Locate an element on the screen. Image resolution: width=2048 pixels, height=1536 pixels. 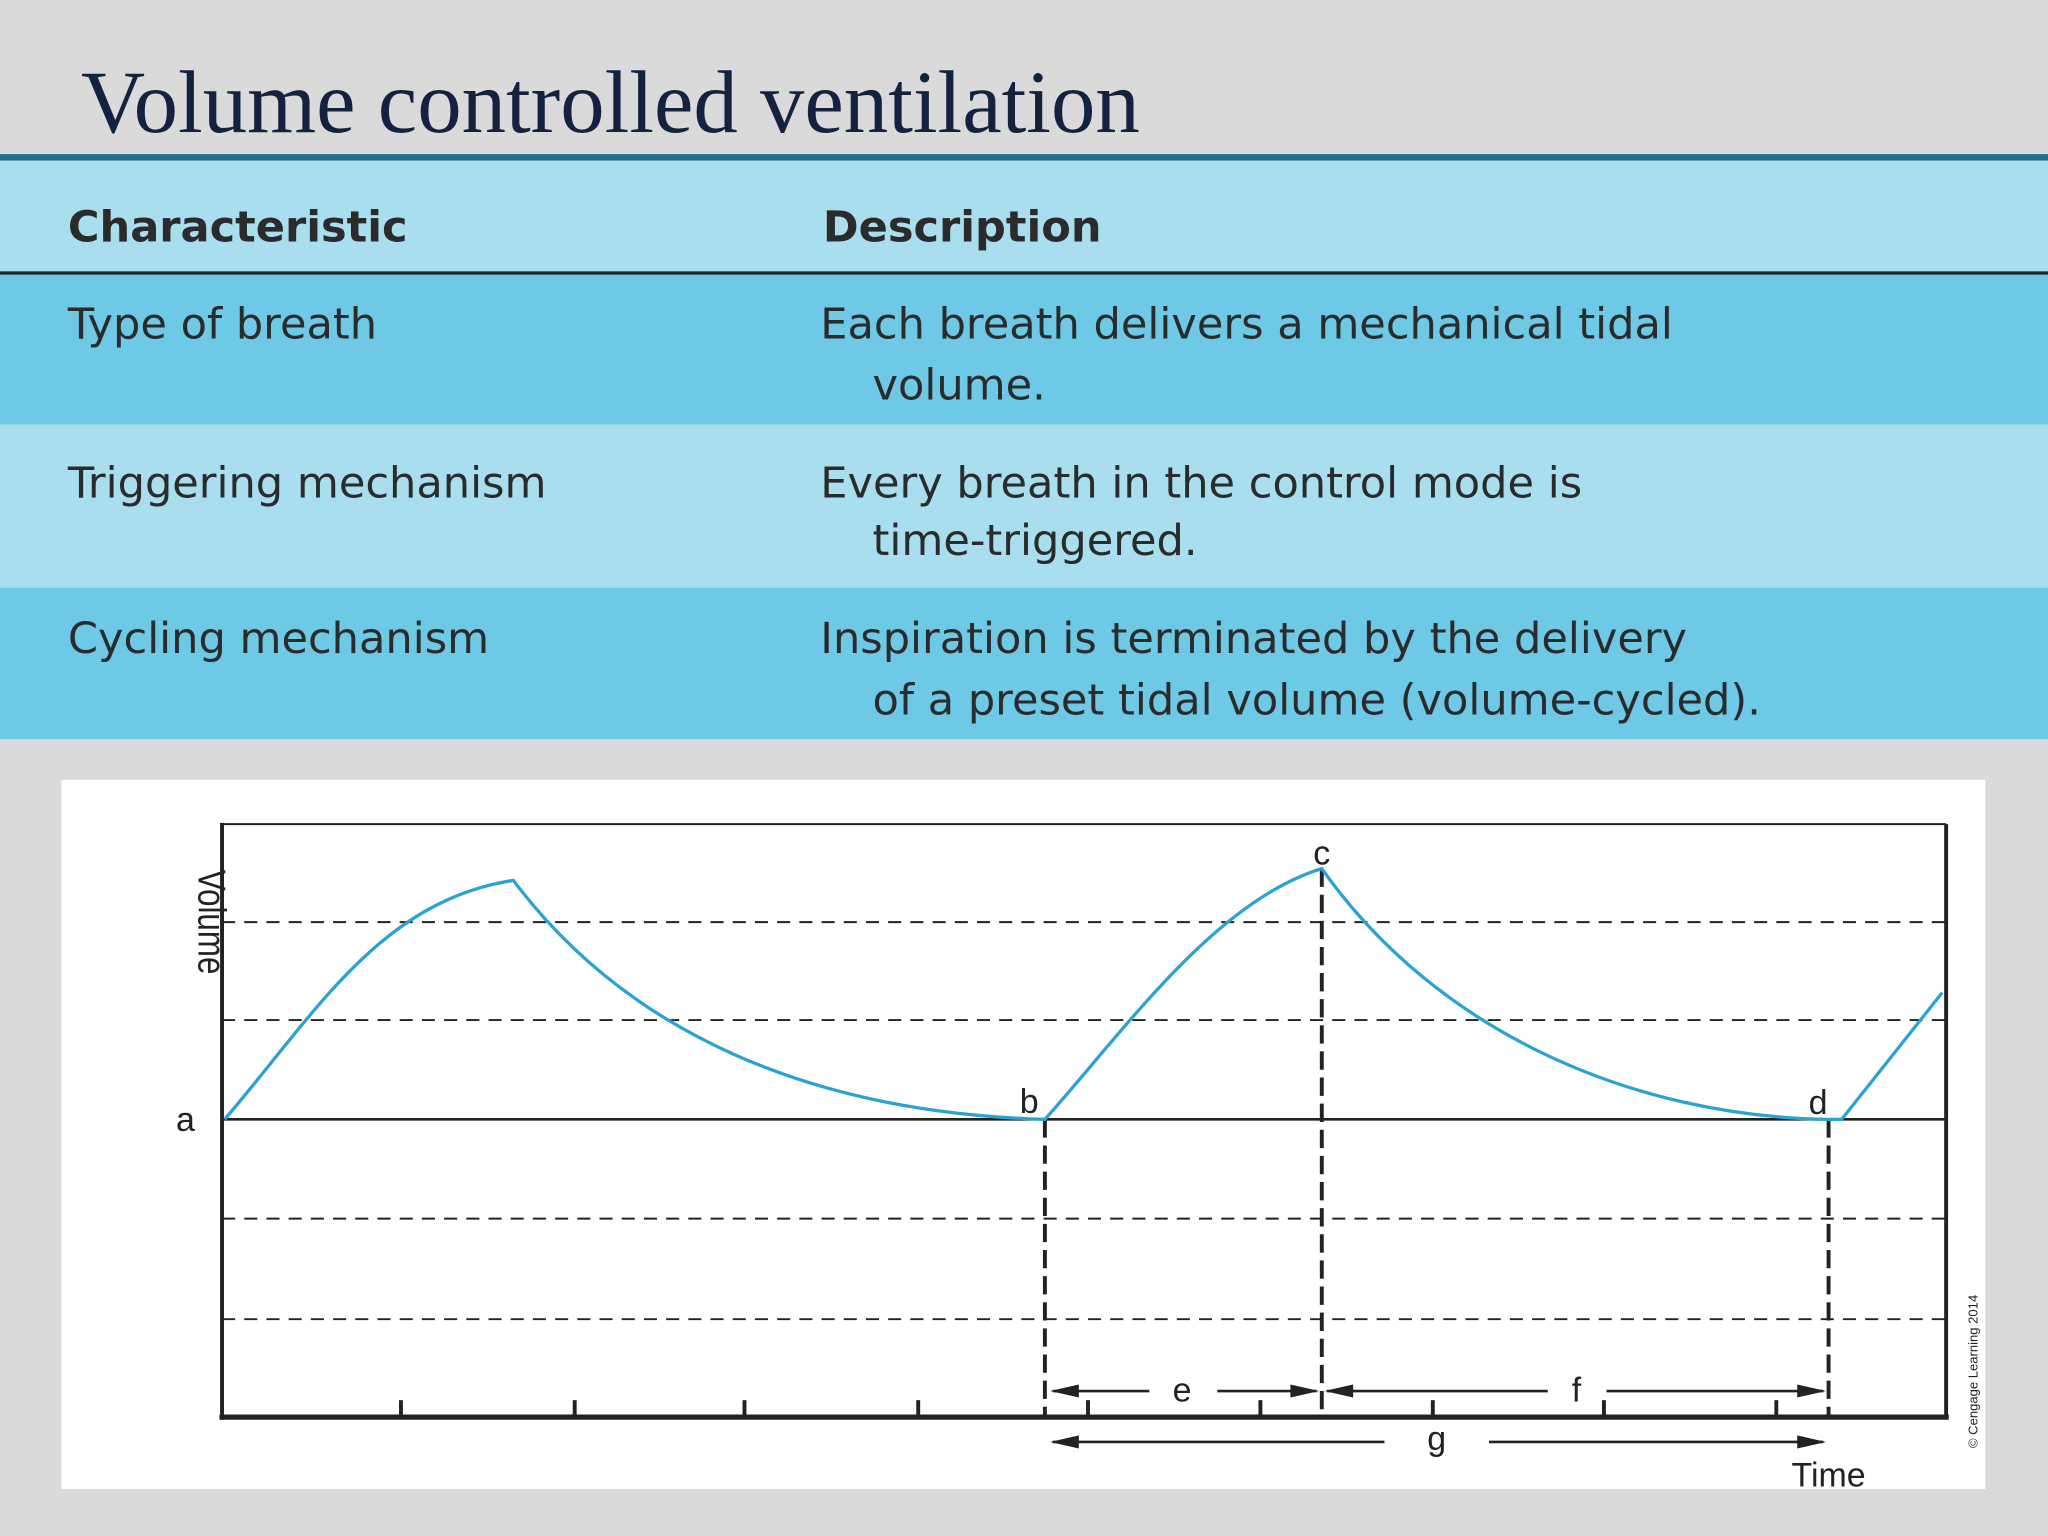
point-label: c is located at coordinates (1321, 854).